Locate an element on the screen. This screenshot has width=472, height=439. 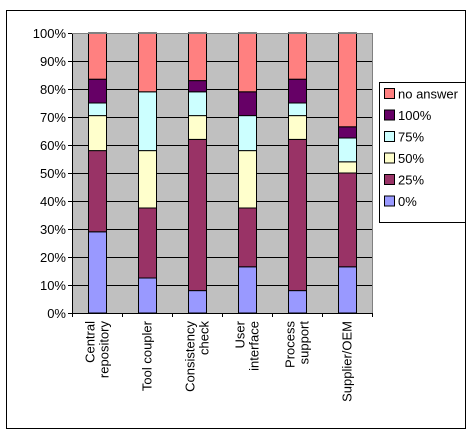
y-tick-label: 100% is located at coordinates (50, 33).